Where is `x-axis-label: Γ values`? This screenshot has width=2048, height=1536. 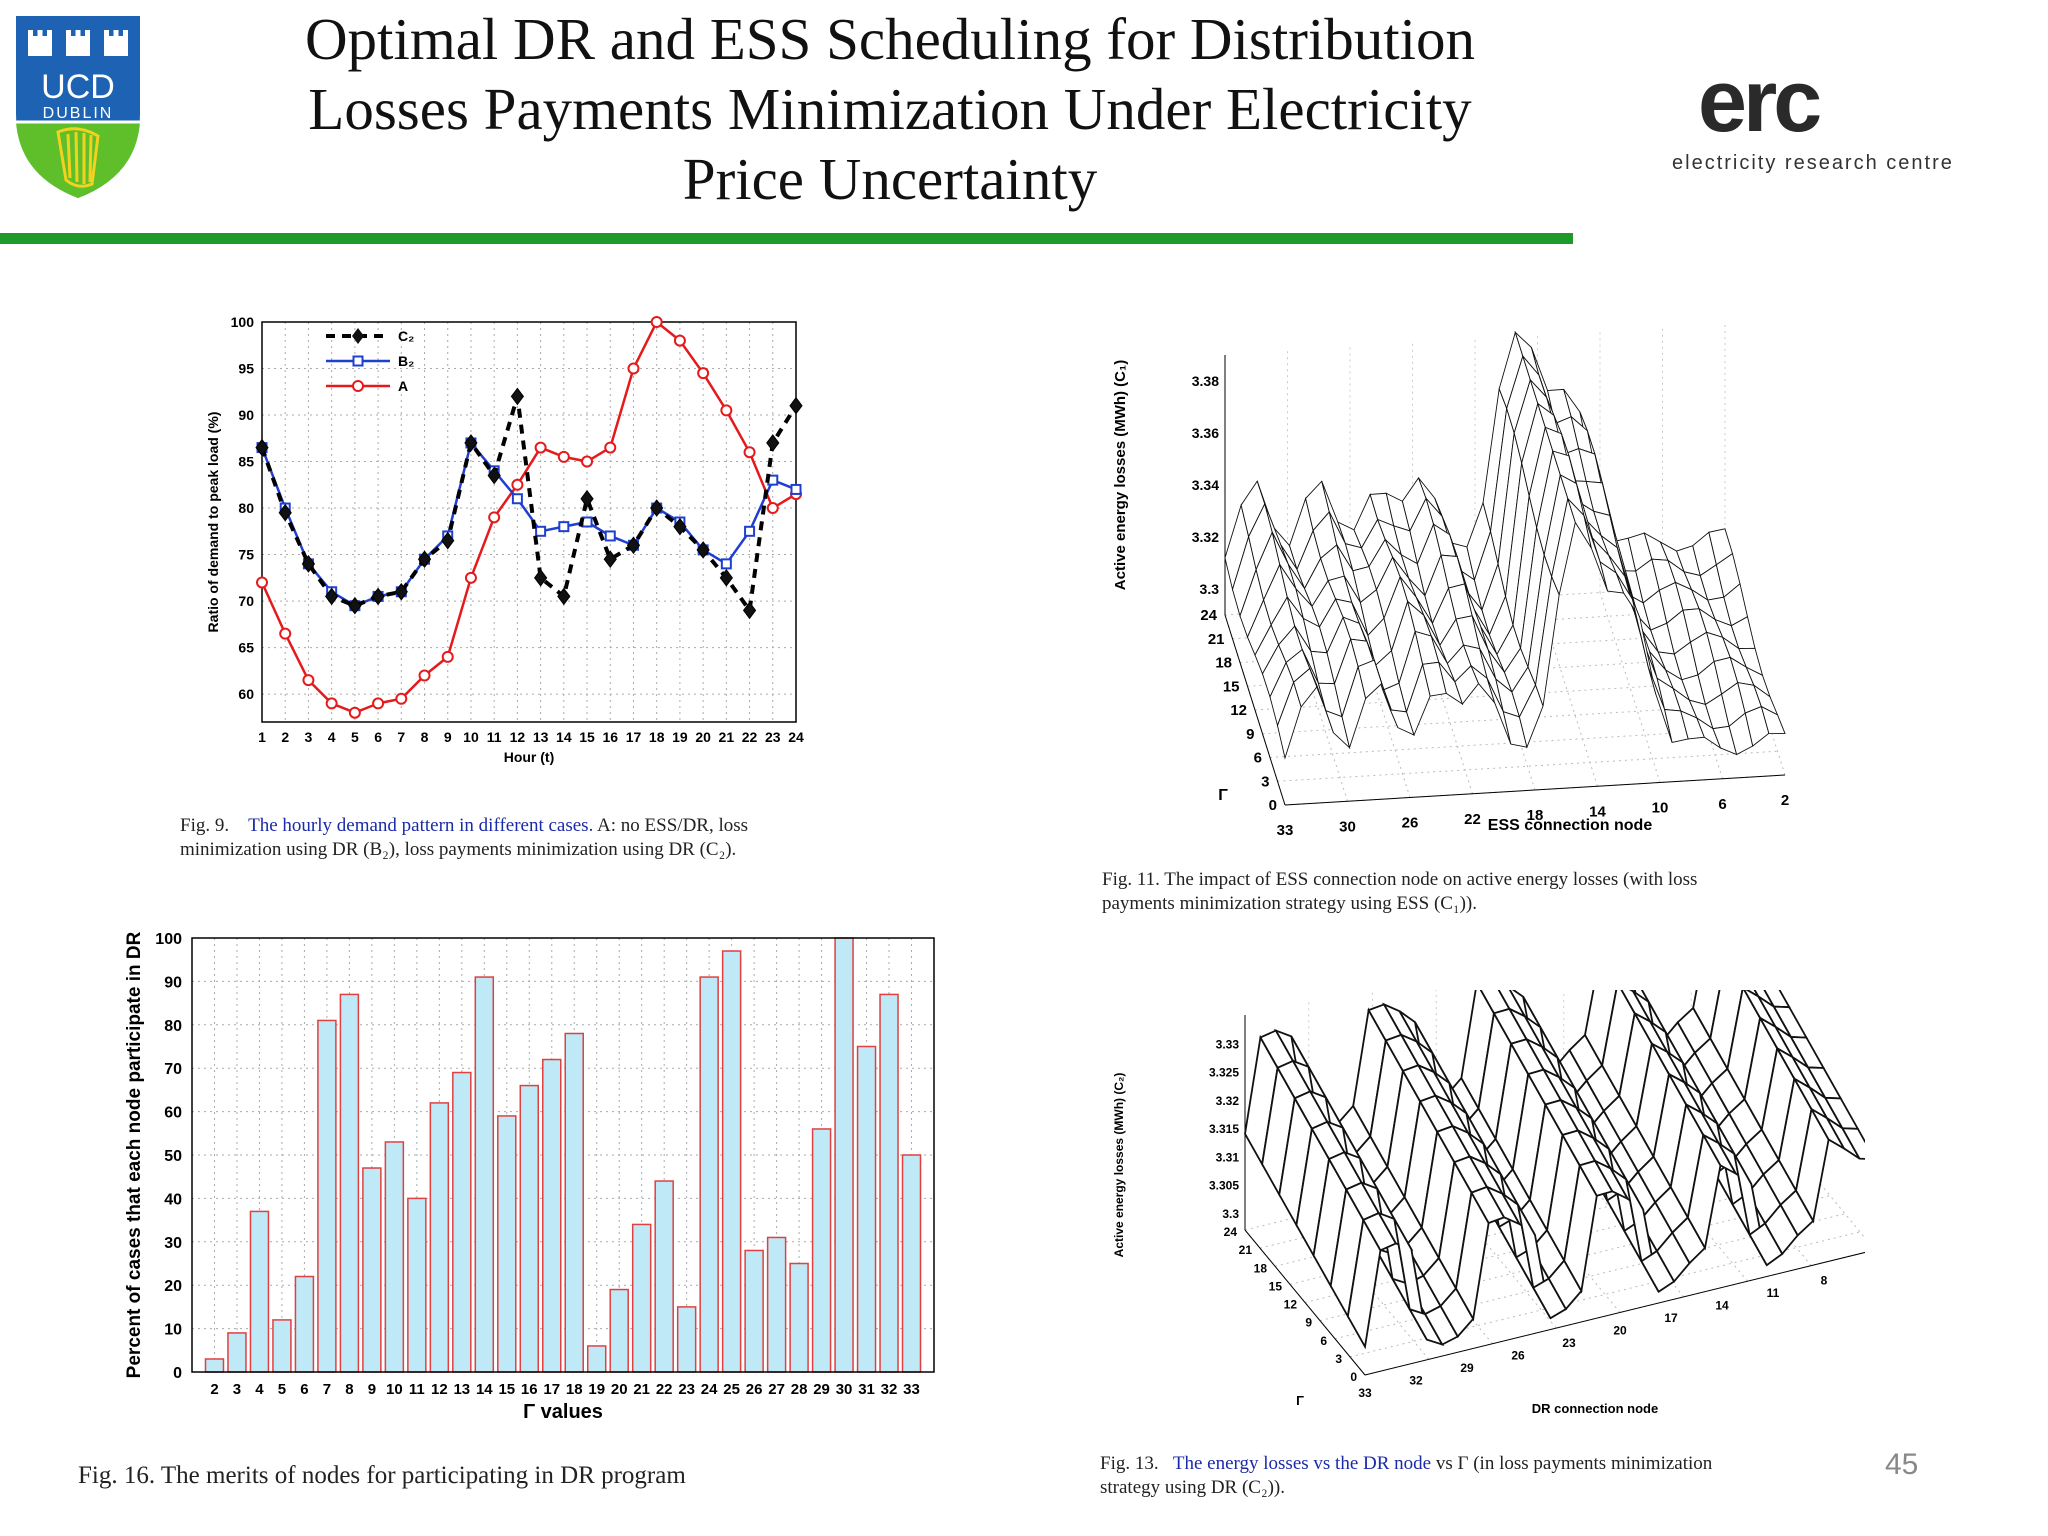
x-axis-label: Γ values is located at coordinates (563, 1412).